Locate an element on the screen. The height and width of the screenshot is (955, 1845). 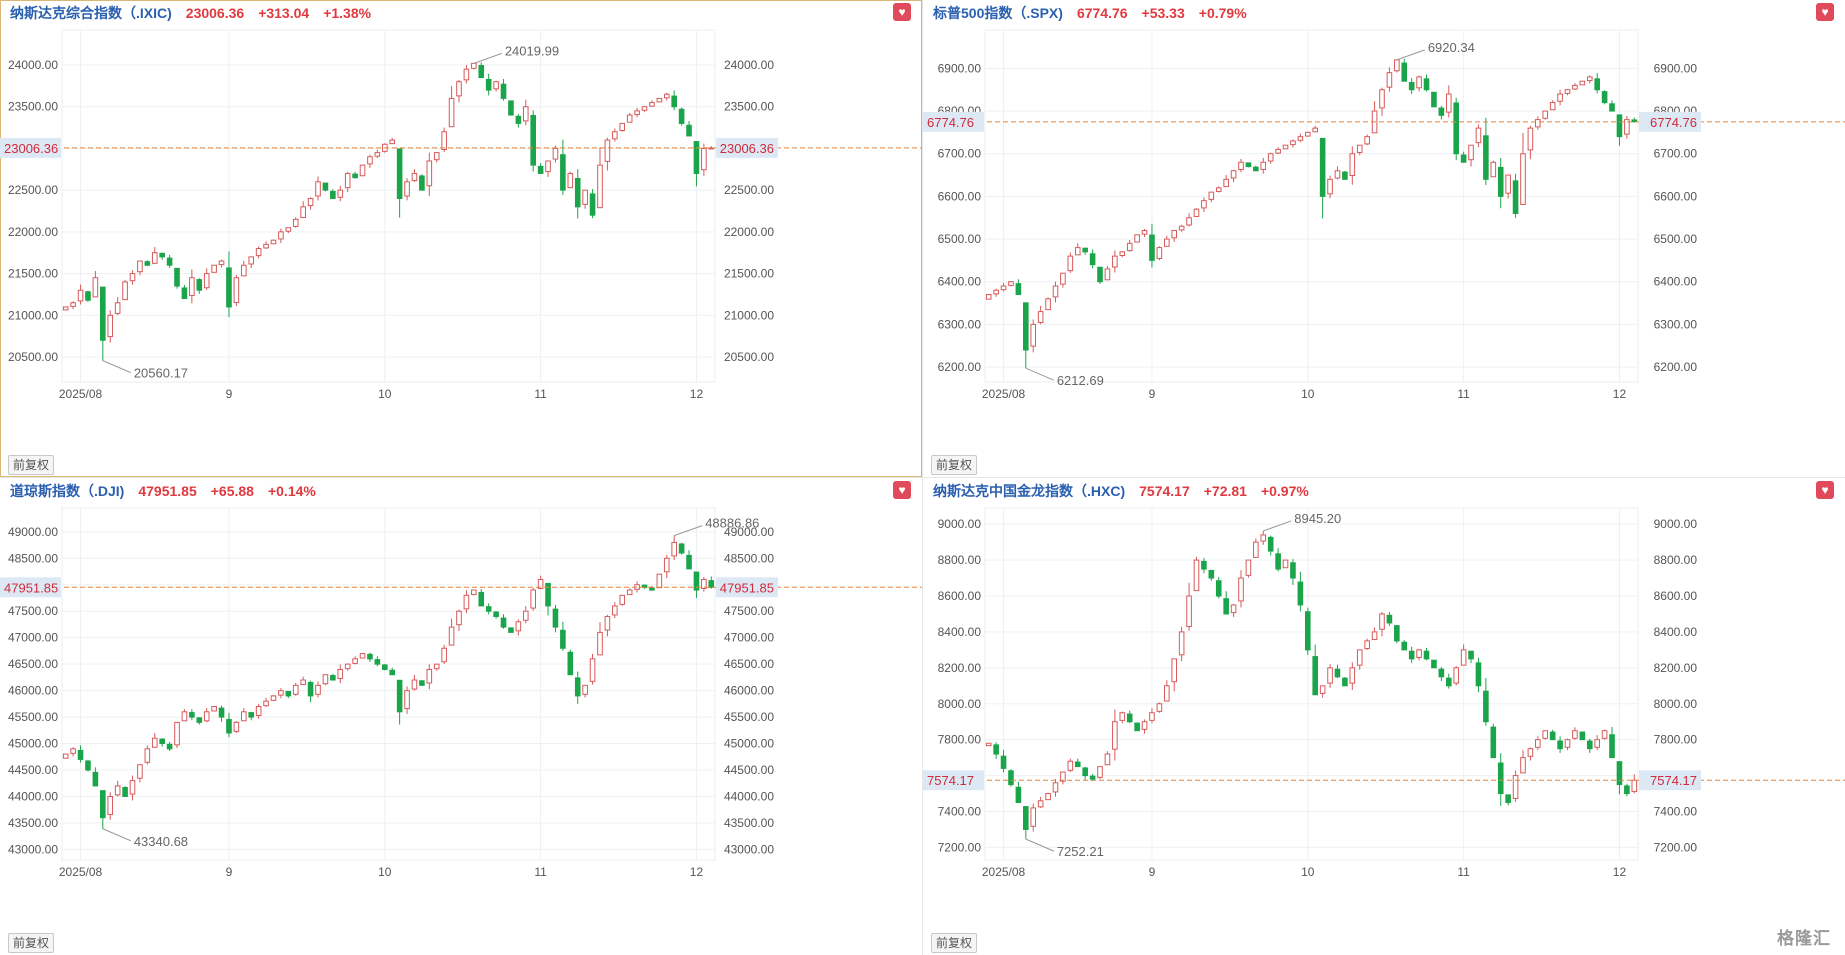
last-price-tag-left is located at coordinates (30, 587).